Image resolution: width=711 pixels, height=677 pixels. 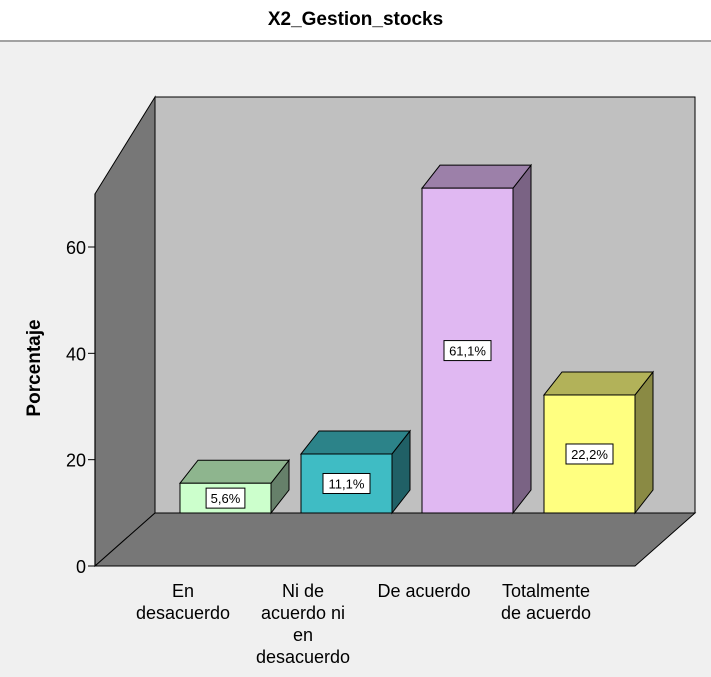 I want to click on x-tick-label: De acuerdo, so click(x=423, y=591).